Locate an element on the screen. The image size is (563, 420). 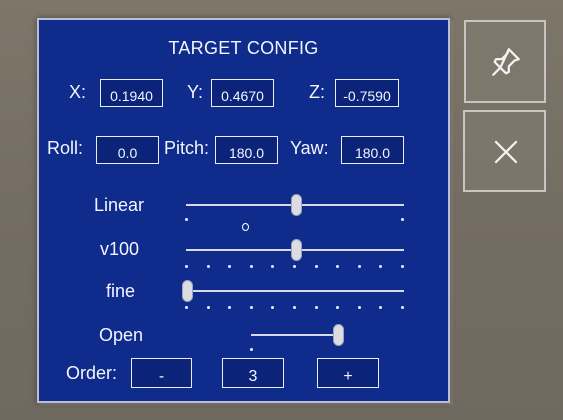
open-slider-track is located at coordinates (297, 335).